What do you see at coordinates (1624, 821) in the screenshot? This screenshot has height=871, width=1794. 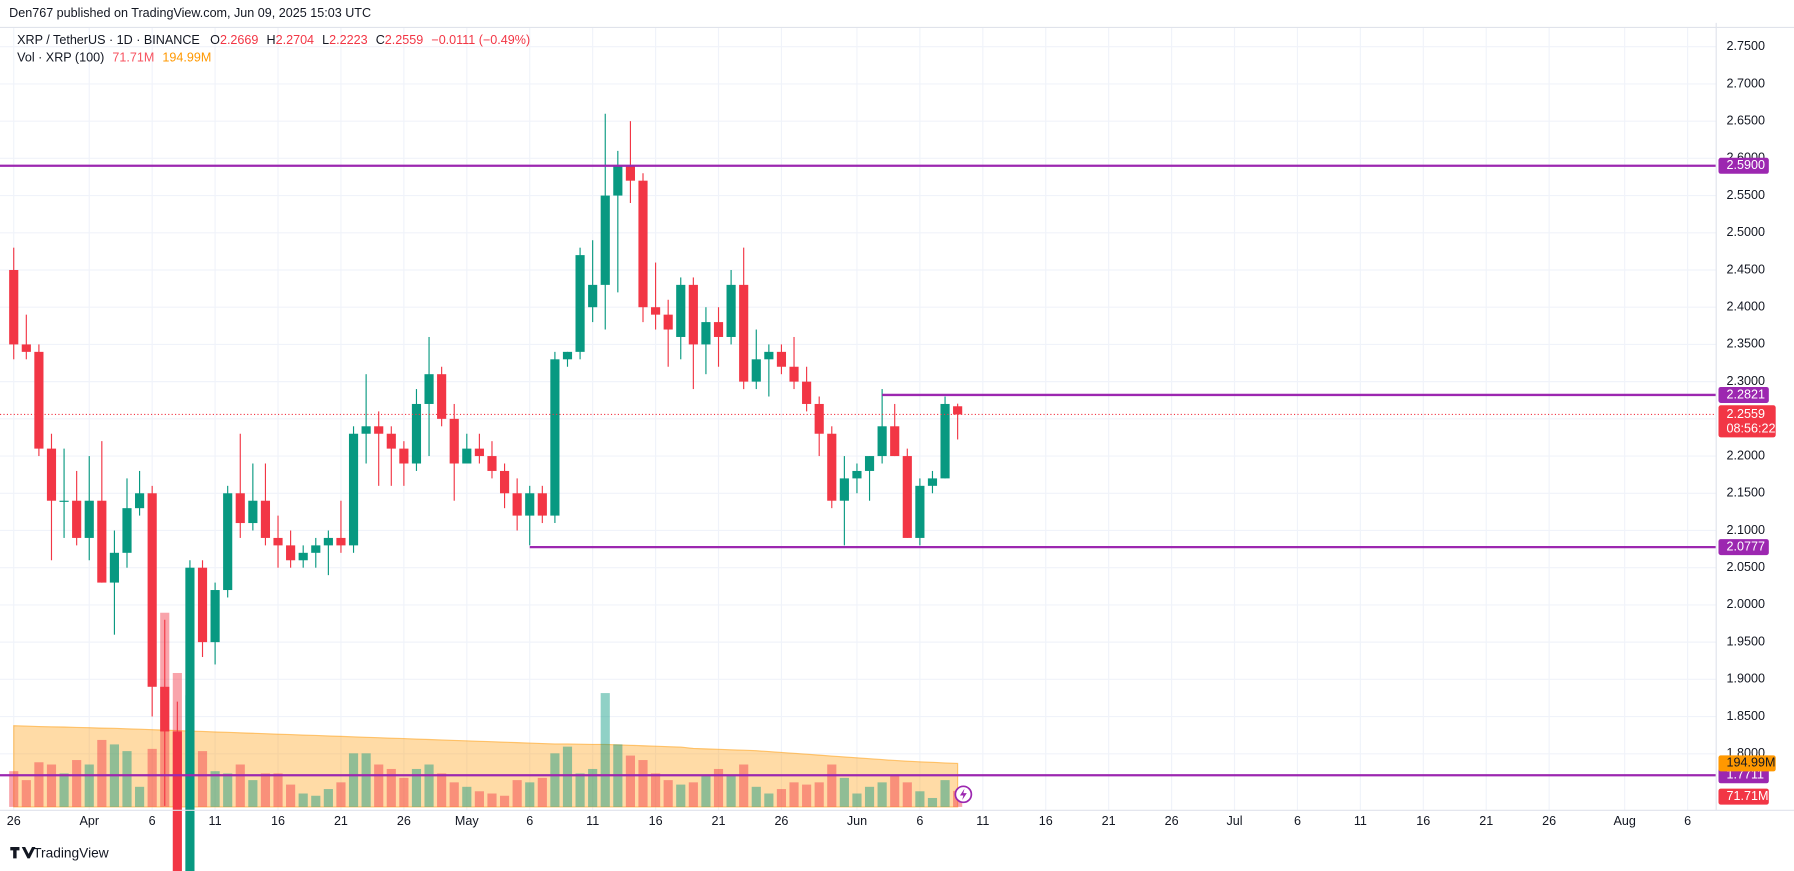 I see `x-tick-label: Aug` at bounding box center [1624, 821].